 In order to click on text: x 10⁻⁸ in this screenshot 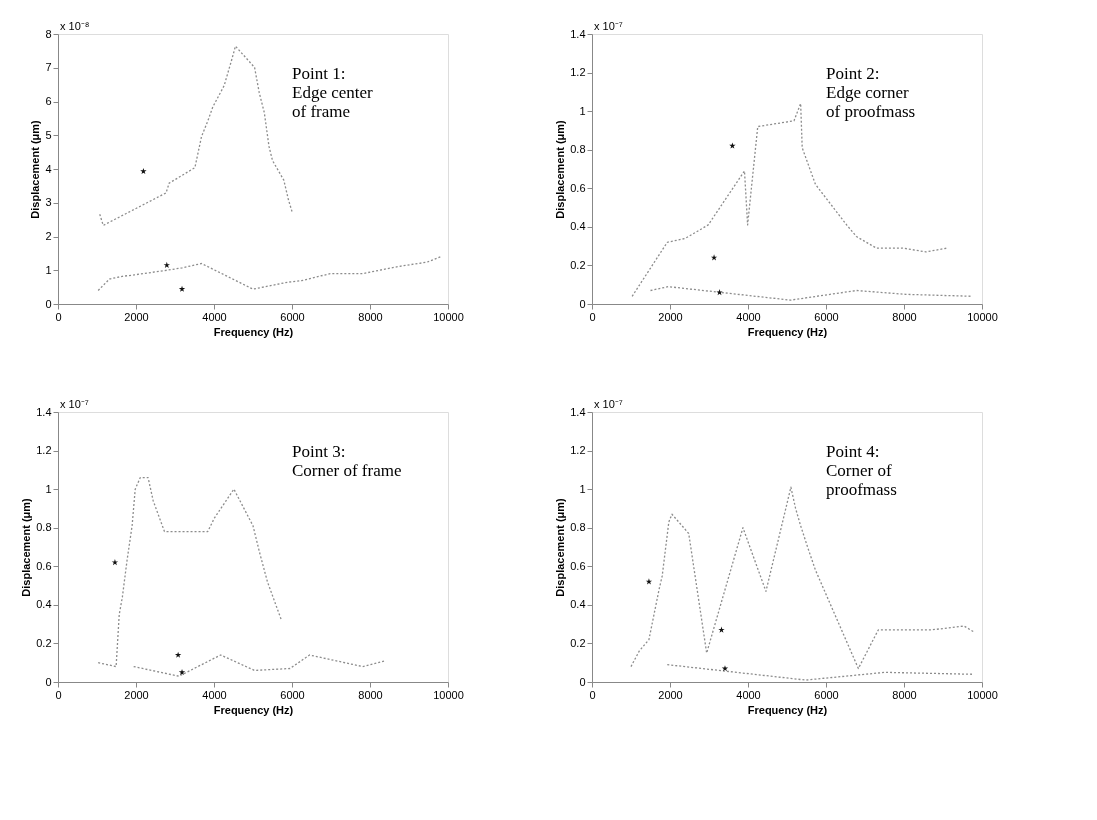, I will do `click(75, 26)`.